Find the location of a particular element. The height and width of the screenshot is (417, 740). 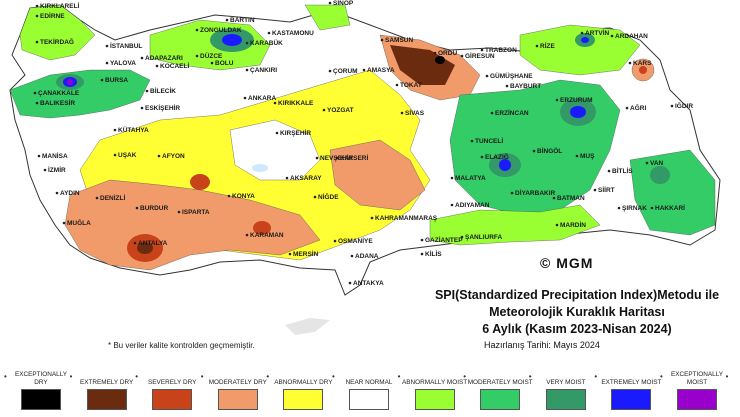

city-label: TEKİRDAĞ is located at coordinates (57, 41).